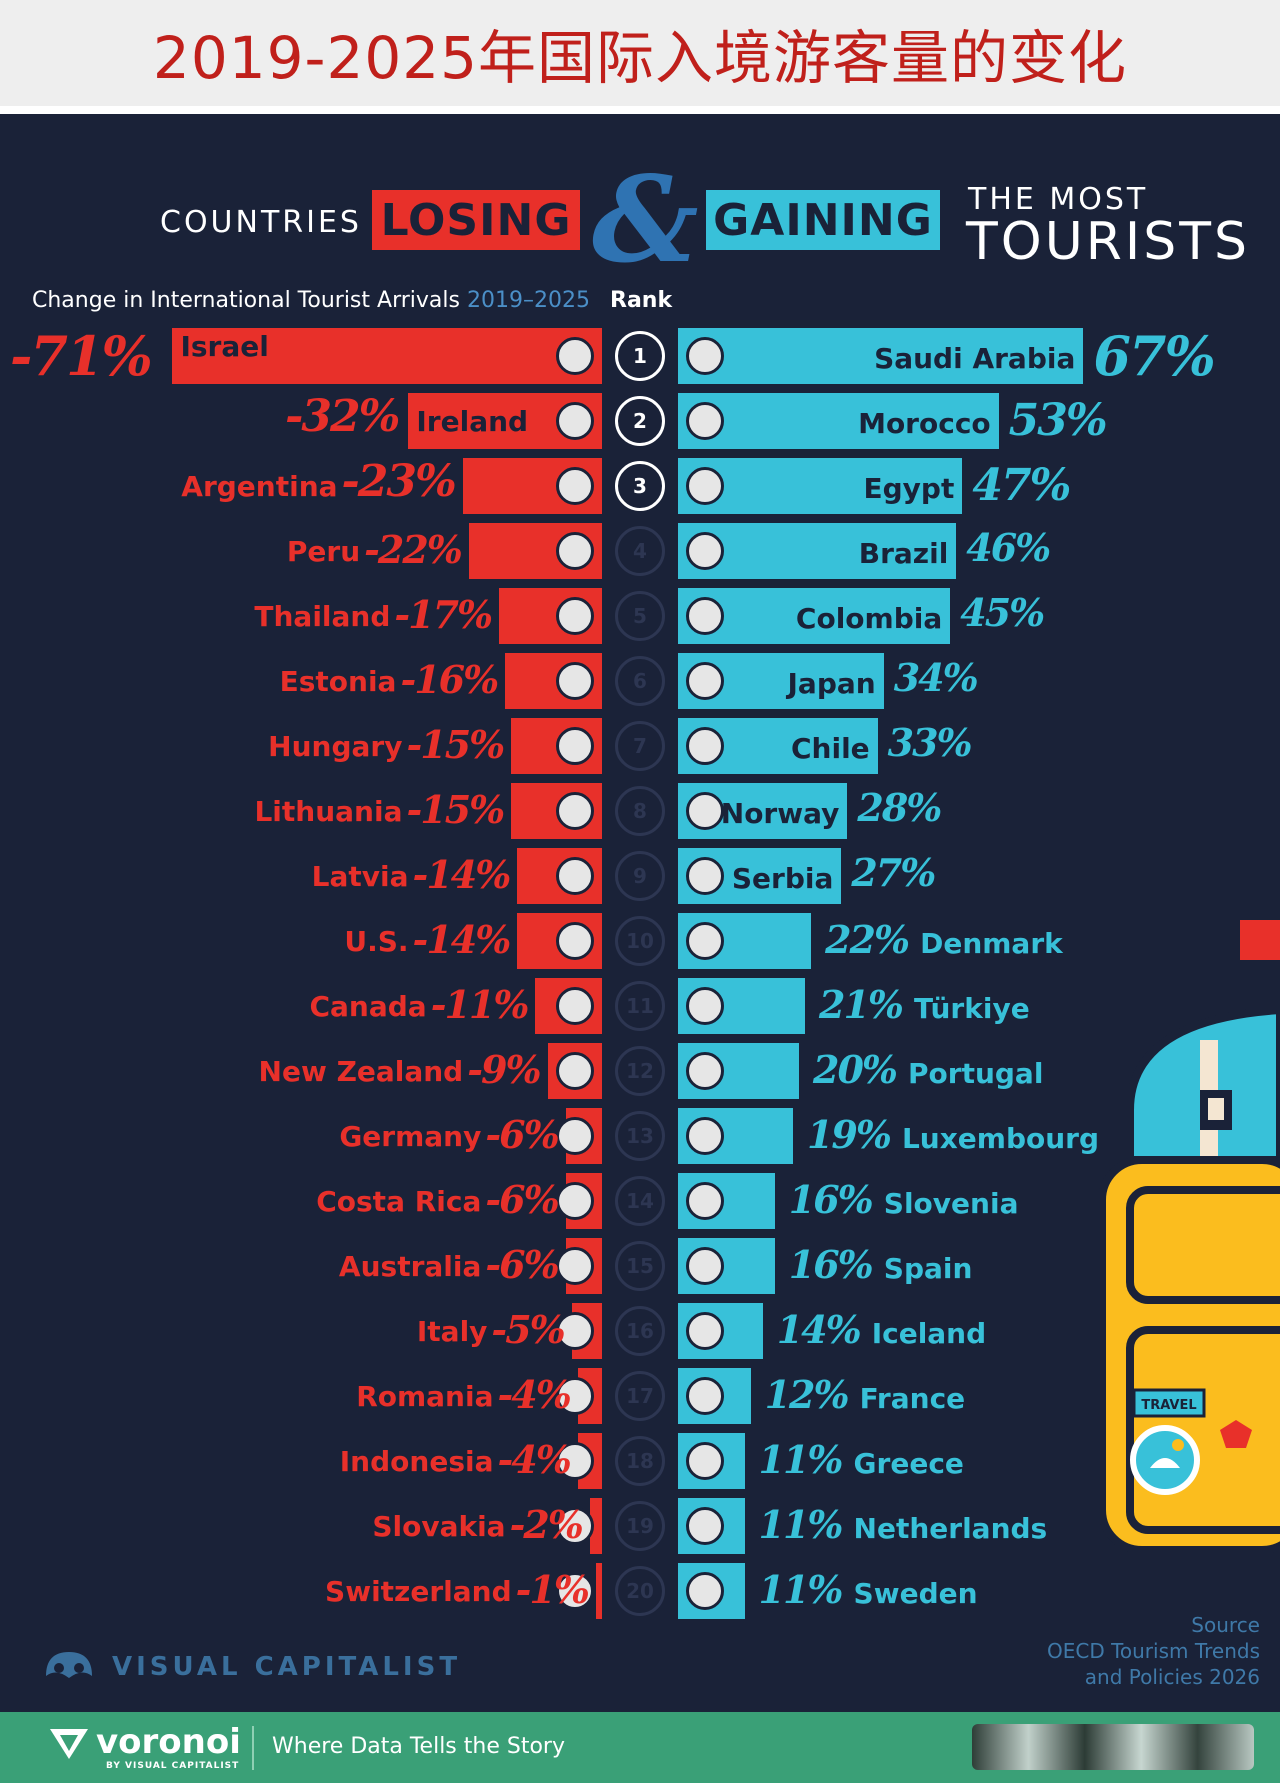 The height and width of the screenshot is (1783, 1280). Describe the element at coordinates (640, 356) in the screenshot. I see `rank-badge: 1` at that location.